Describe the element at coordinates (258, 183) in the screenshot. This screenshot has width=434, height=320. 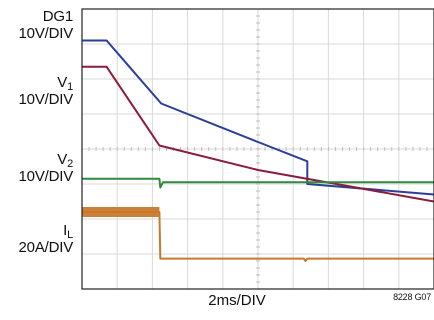
I see `trace-v2` at that location.